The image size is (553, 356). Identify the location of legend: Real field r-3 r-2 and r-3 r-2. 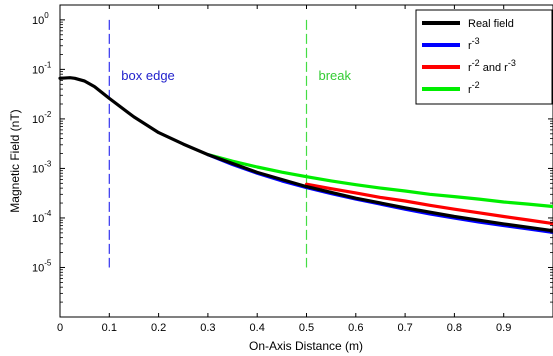
(484, 57).